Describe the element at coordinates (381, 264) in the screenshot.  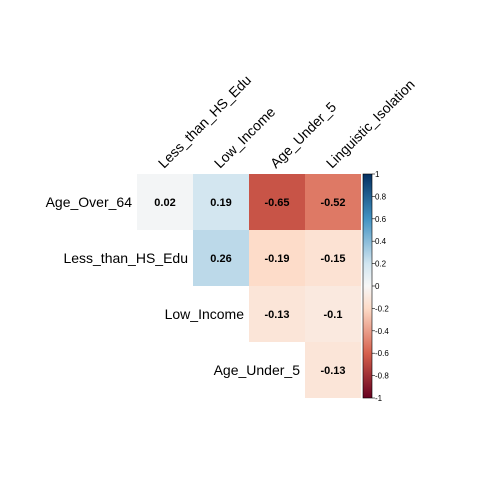
I see `colorbar-tick-label: 0.2` at that location.